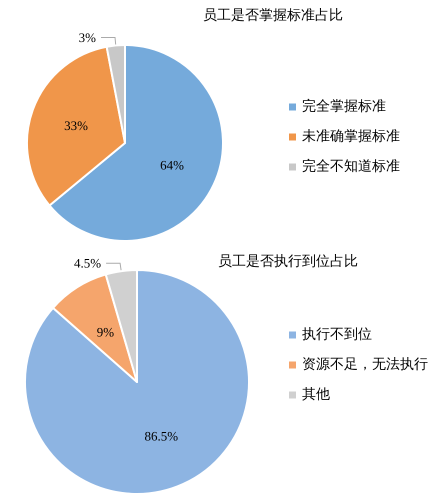 This screenshot has height=497, width=440. I want to click on chart-title: 员工是否掌握标准占比, so click(273, 16).